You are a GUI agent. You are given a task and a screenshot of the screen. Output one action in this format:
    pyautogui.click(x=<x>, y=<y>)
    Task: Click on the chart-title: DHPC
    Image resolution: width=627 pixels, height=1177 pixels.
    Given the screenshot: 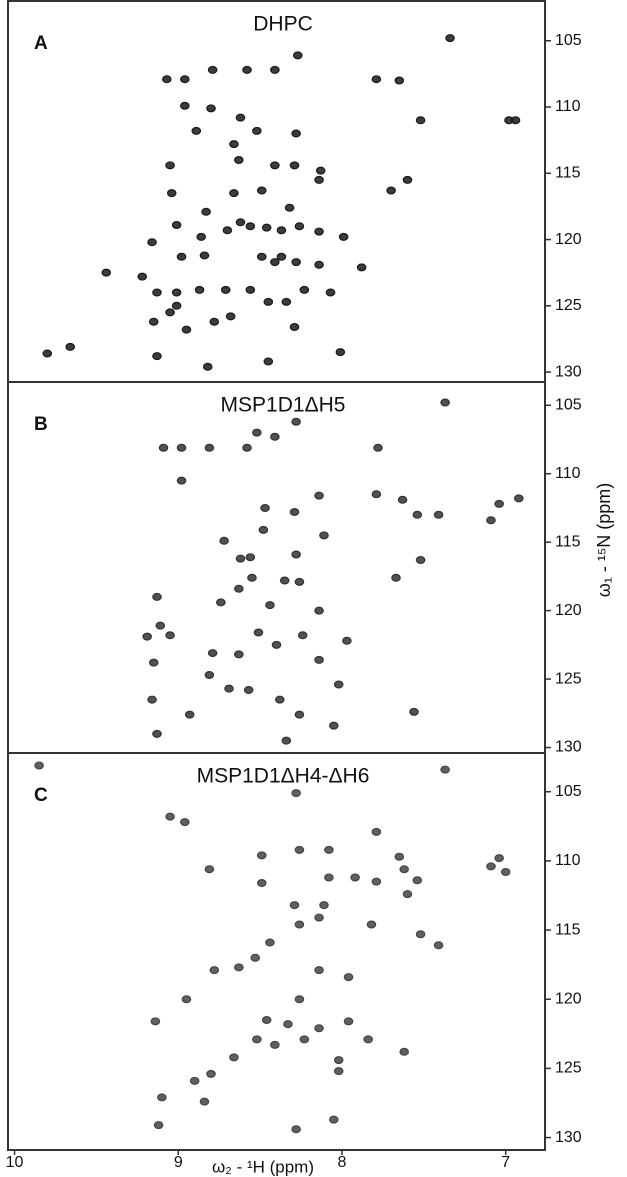 What is the action you would take?
    pyautogui.click(x=283, y=24)
    